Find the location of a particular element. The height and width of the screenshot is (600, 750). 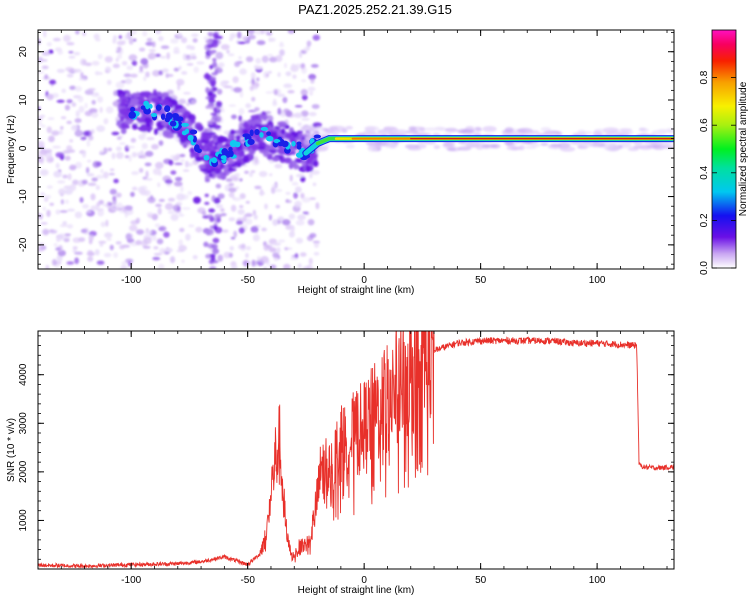

spectrogram-xtick-label: -100 is located at coordinates (131, 280).